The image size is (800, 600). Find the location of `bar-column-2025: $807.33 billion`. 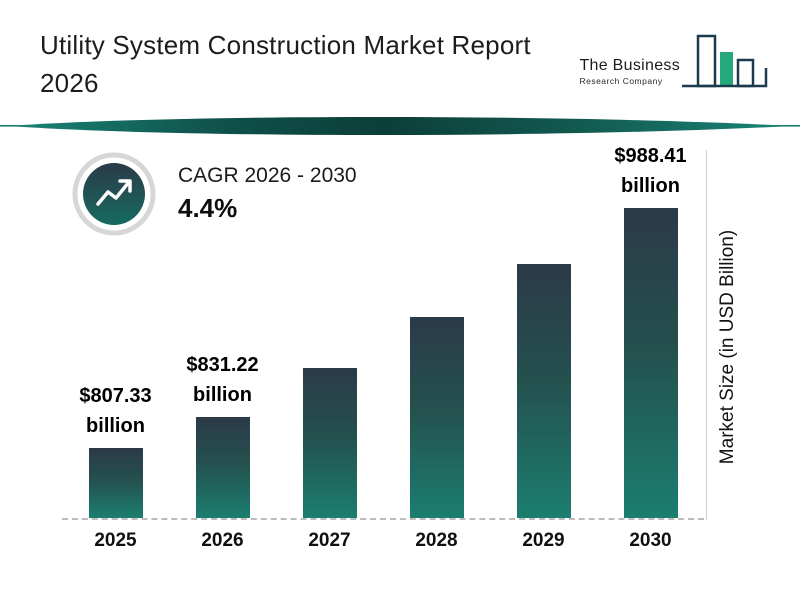

bar-column-2025: $807.33 billion is located at coordinates (115, 449).